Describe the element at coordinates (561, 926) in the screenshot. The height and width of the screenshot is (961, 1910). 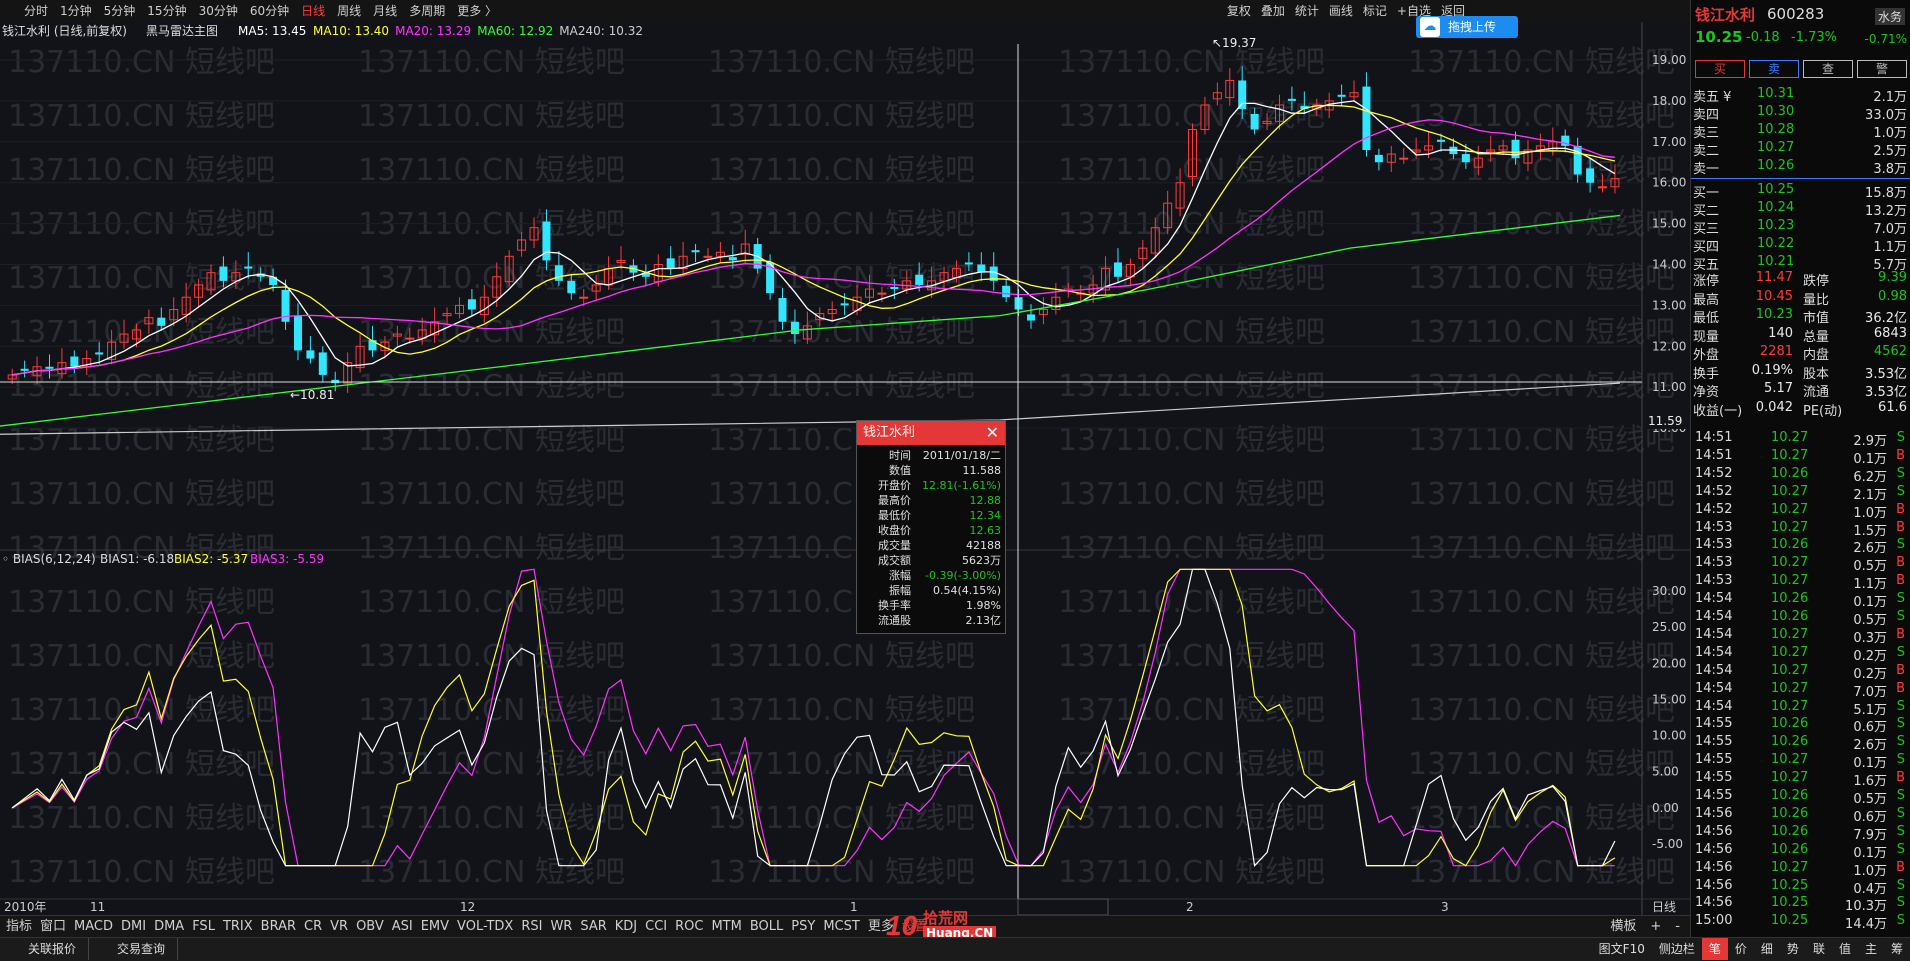
I see `indicator-tab-15: WR` at that location.